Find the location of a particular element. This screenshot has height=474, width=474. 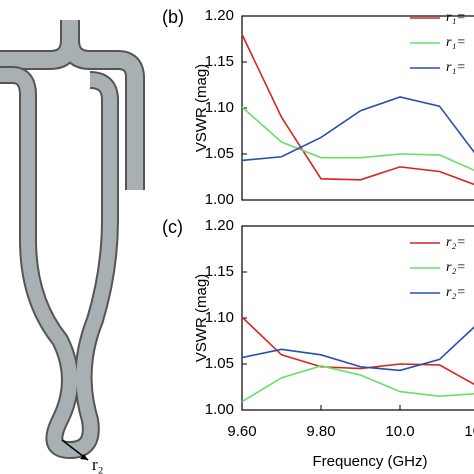

panel-label: (b) is located at coordinates (173, 17).